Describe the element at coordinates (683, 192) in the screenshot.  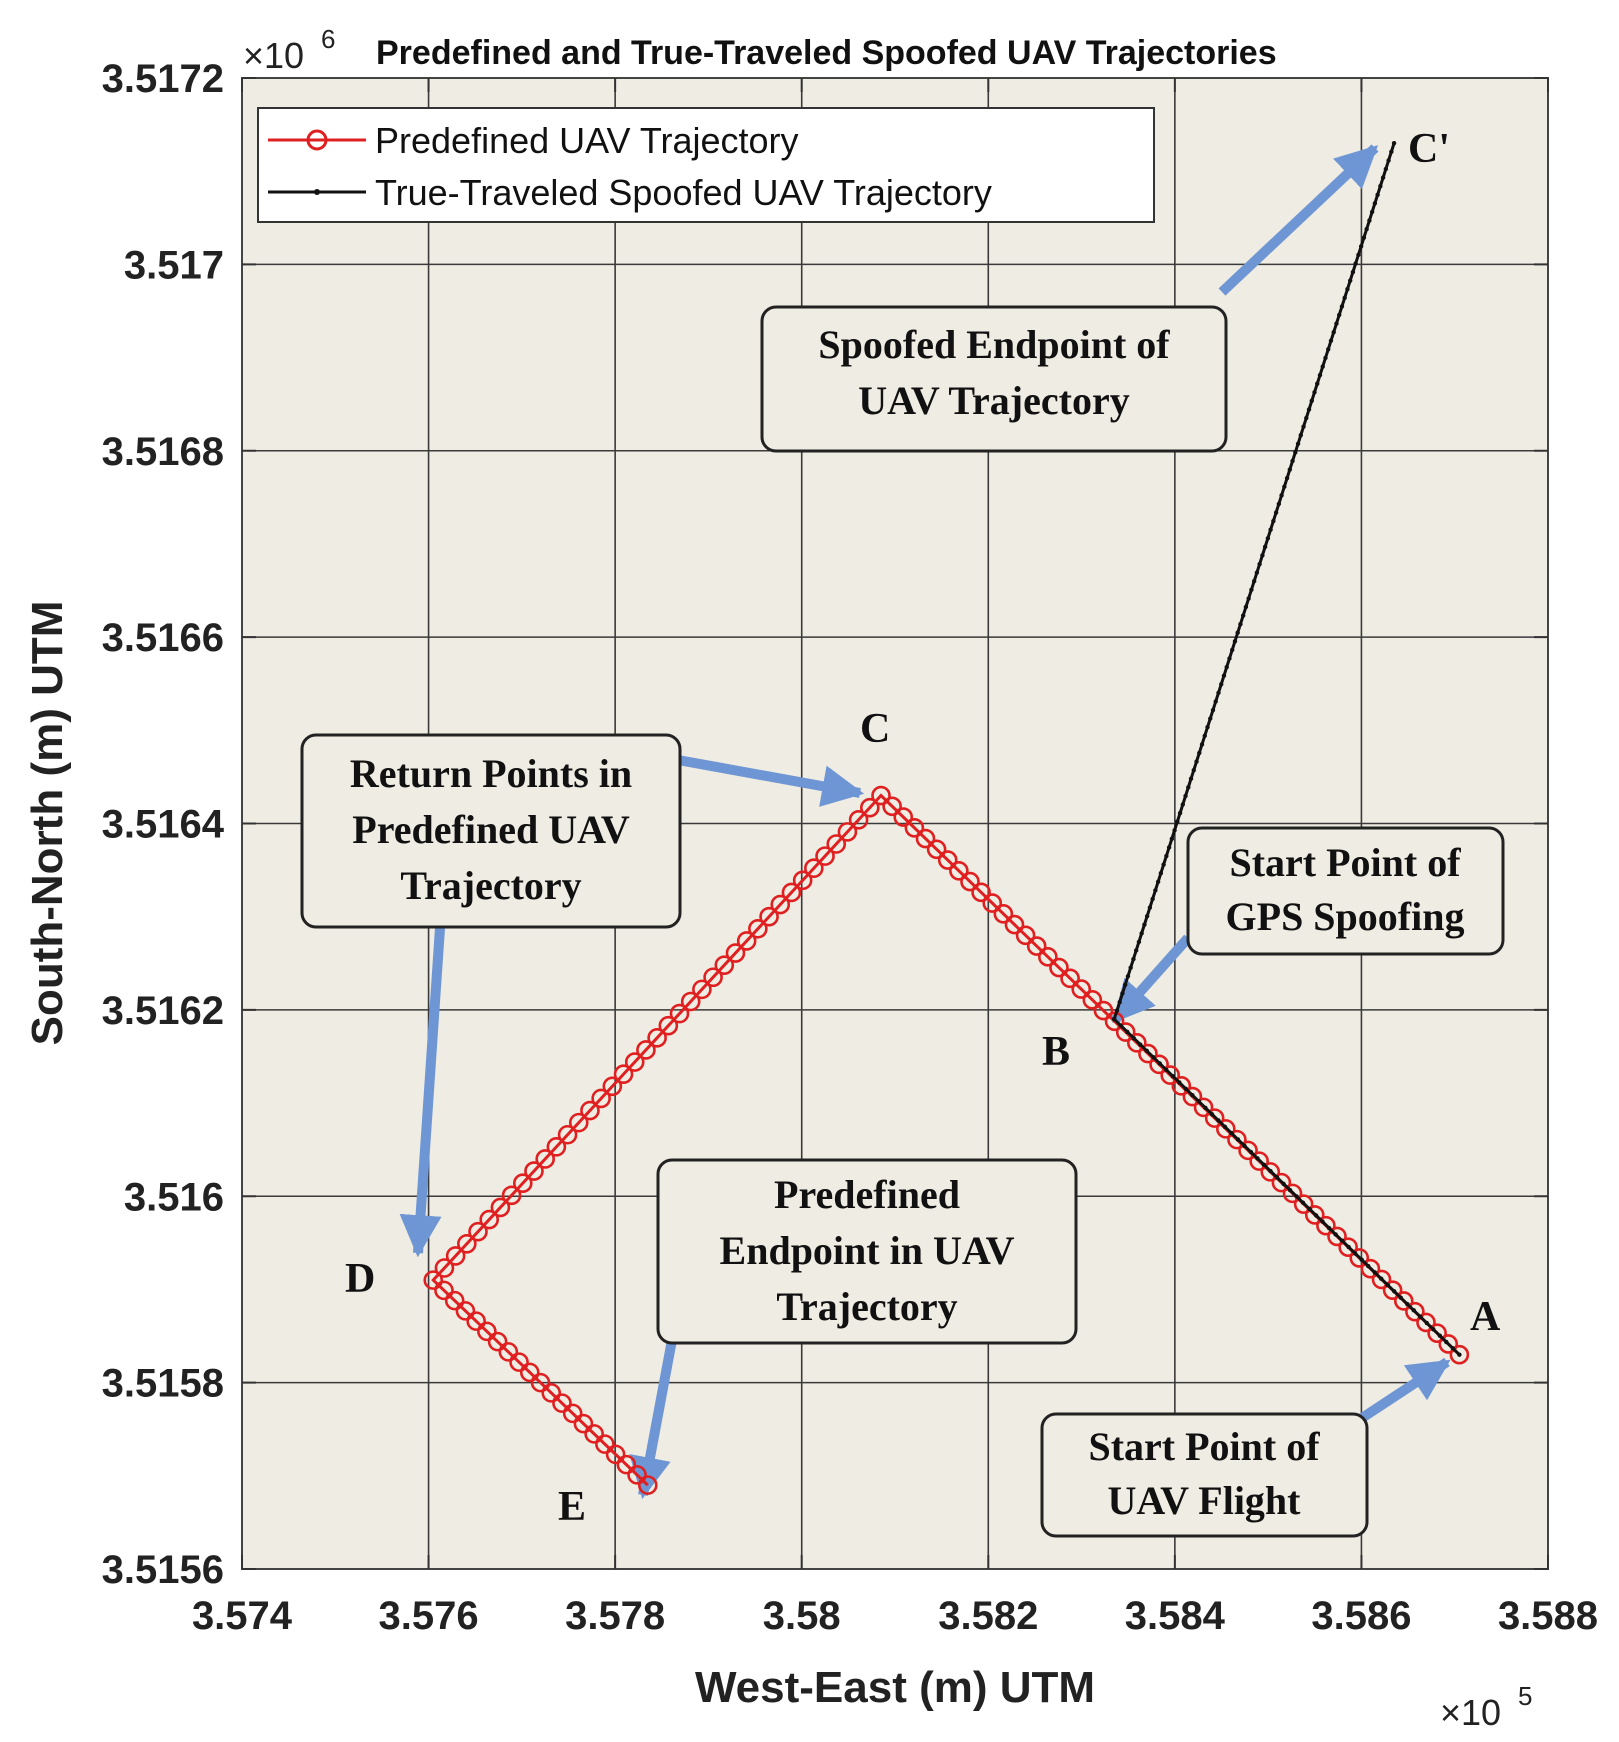
I see `legend-label-spoofed: True-Traveled Spoofed UAV Trajectory` at that location.